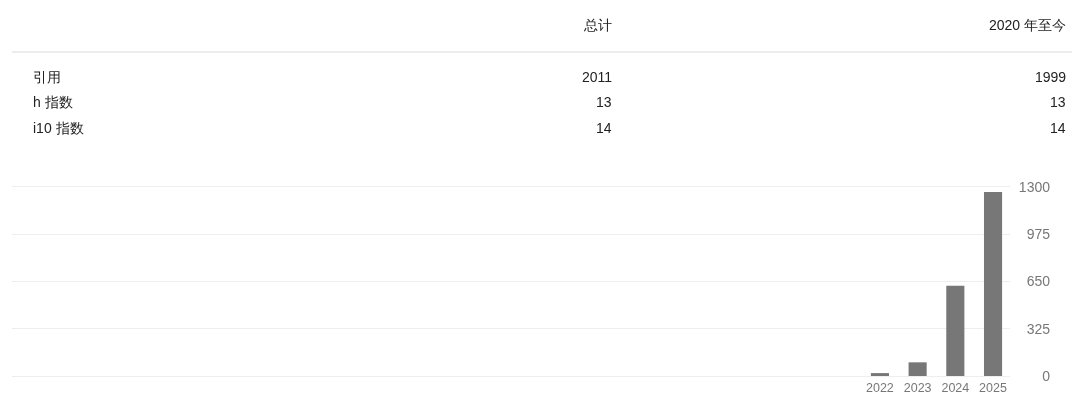  I want to click on y-tick-label: 650, so click(1038, 281).